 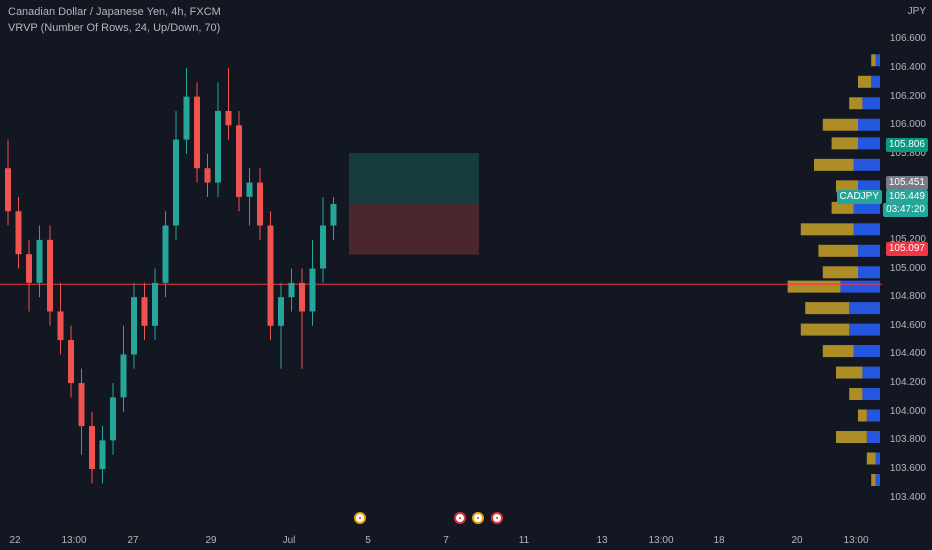 What do you see at coordinates (414, 229) in the screenshot?
I see `long-position-stop-zone` at bounding box center [414, 229].